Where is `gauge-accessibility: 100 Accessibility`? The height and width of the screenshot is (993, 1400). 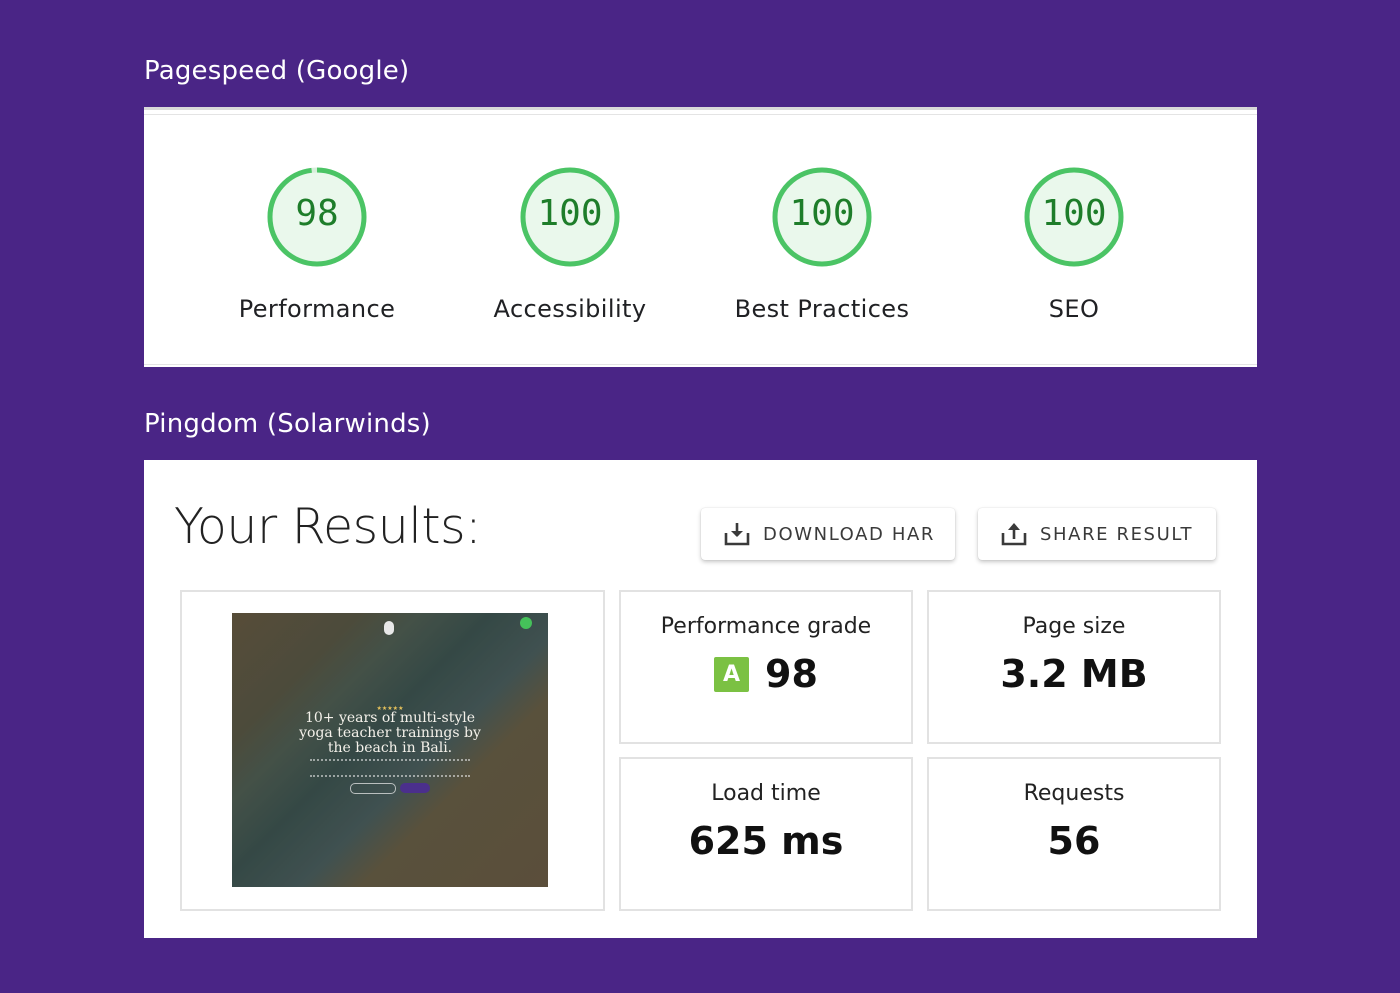 gauge-accessibility: 100 Accessibility is located at coordinates (570, 244).